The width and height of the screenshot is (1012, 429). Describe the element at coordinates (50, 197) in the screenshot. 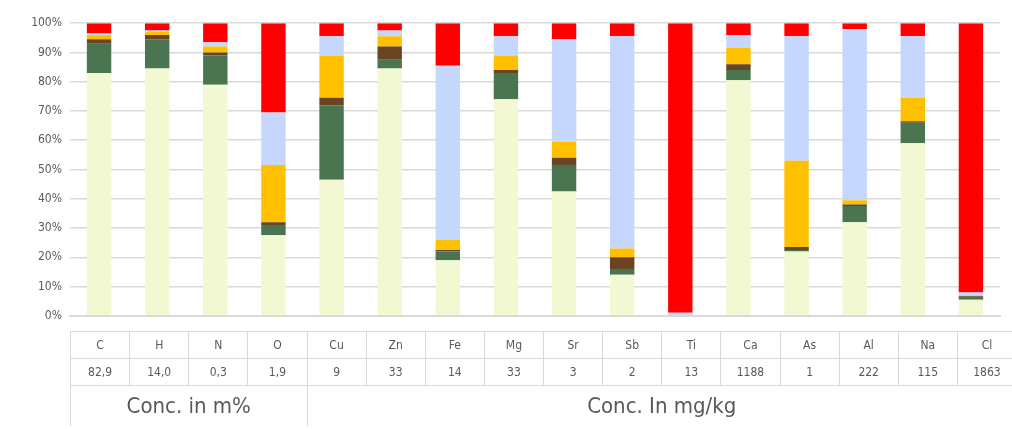

I see `y-tick-label: 40%` at that location.